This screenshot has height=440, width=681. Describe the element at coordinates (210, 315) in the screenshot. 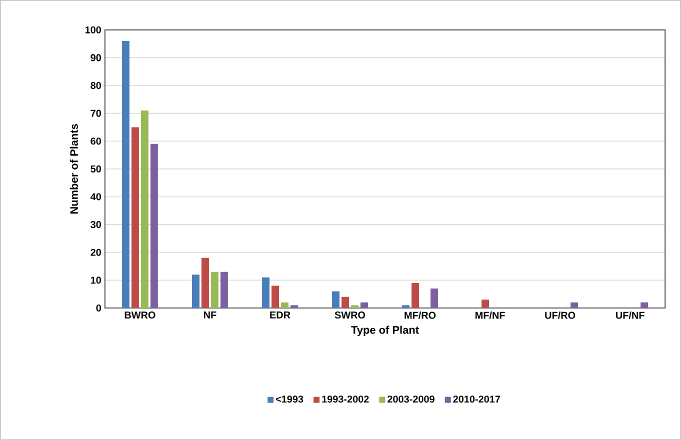

I see `x-tick-label: NF` at that location.